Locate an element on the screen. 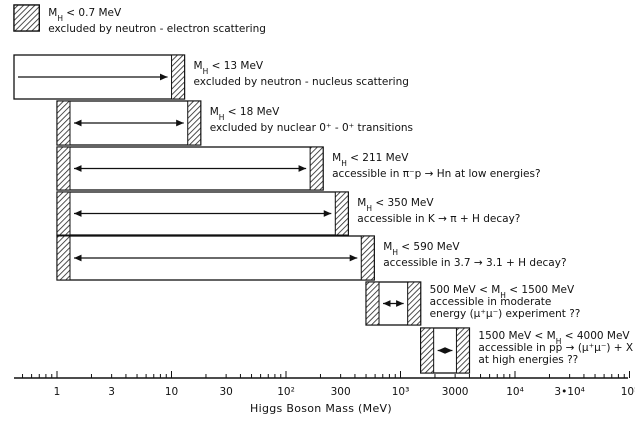  range-label-line: MH < 18 MeV is located at coordinates (245, 114).